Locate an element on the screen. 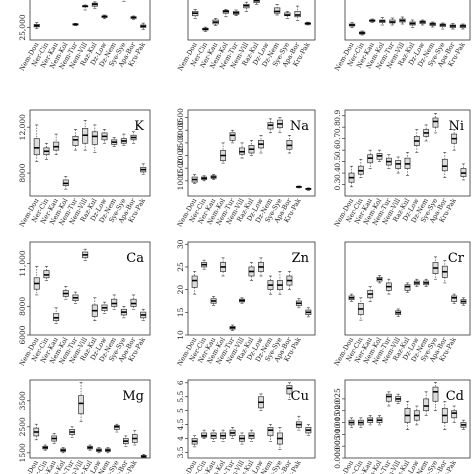 This screenshot has height=474, width=474. panel-label: Cr is located at coordinates (456, 258).